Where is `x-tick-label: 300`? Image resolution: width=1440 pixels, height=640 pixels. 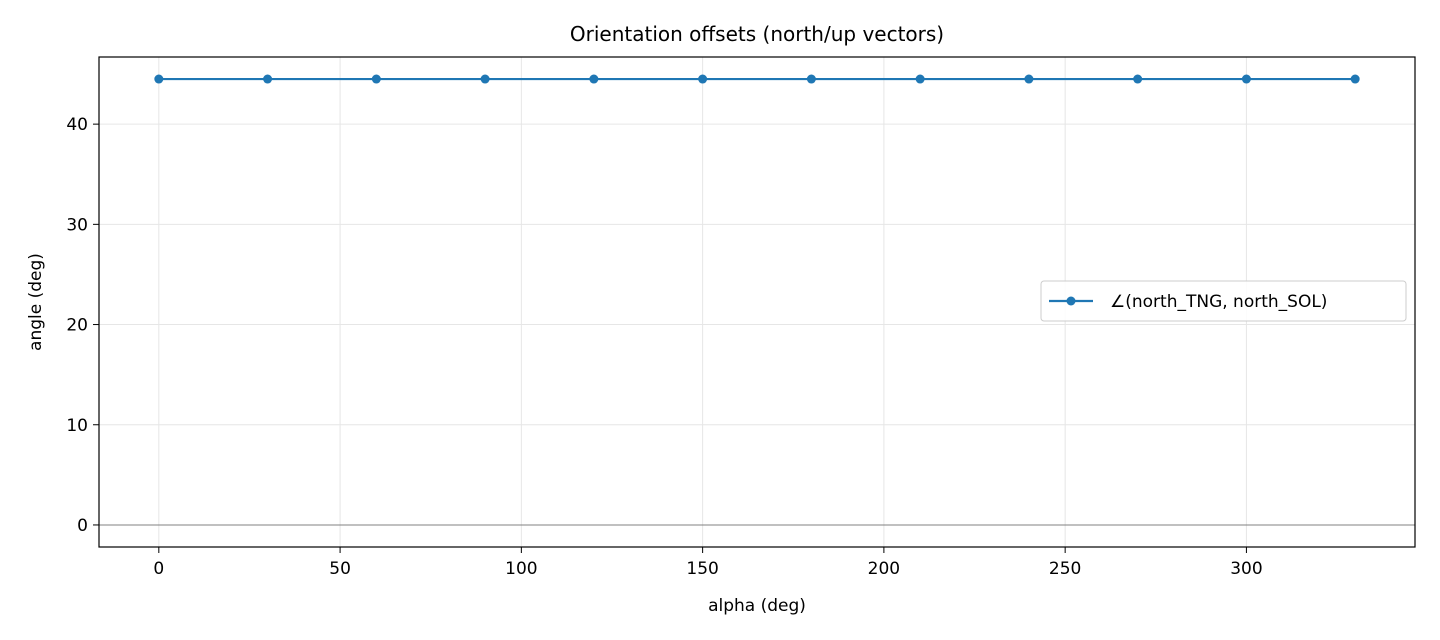 x-tick-label: 300 is located at coordinates (1246, 569).